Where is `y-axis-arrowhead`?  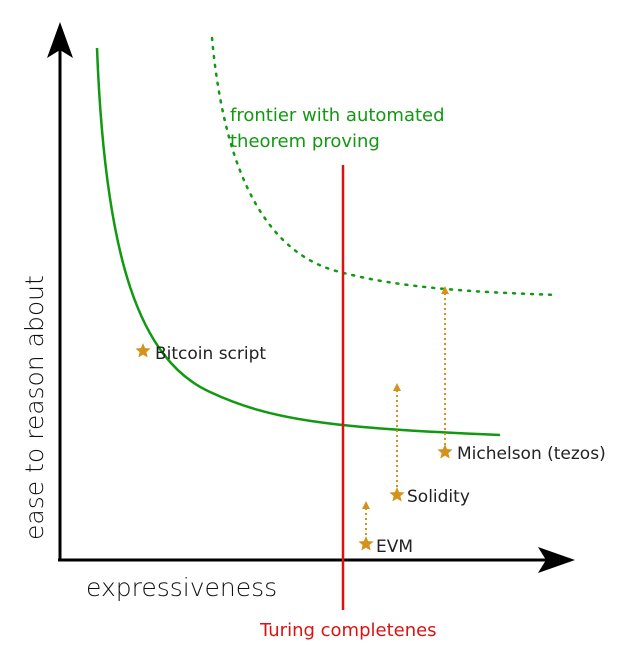
y-axis-arrowhead is located at coordinates (60, 40).